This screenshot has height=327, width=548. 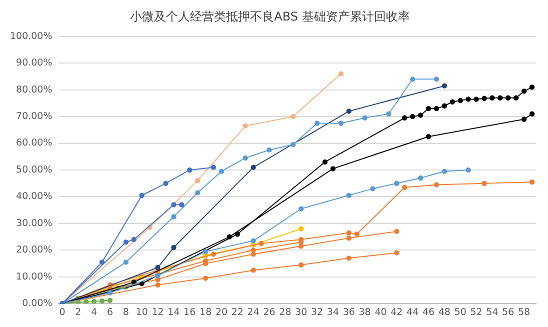 What do you see at coordinates (78, 312) in the screenshot?
I see `x-tick-label: 2` at bounding box center [78, 312].